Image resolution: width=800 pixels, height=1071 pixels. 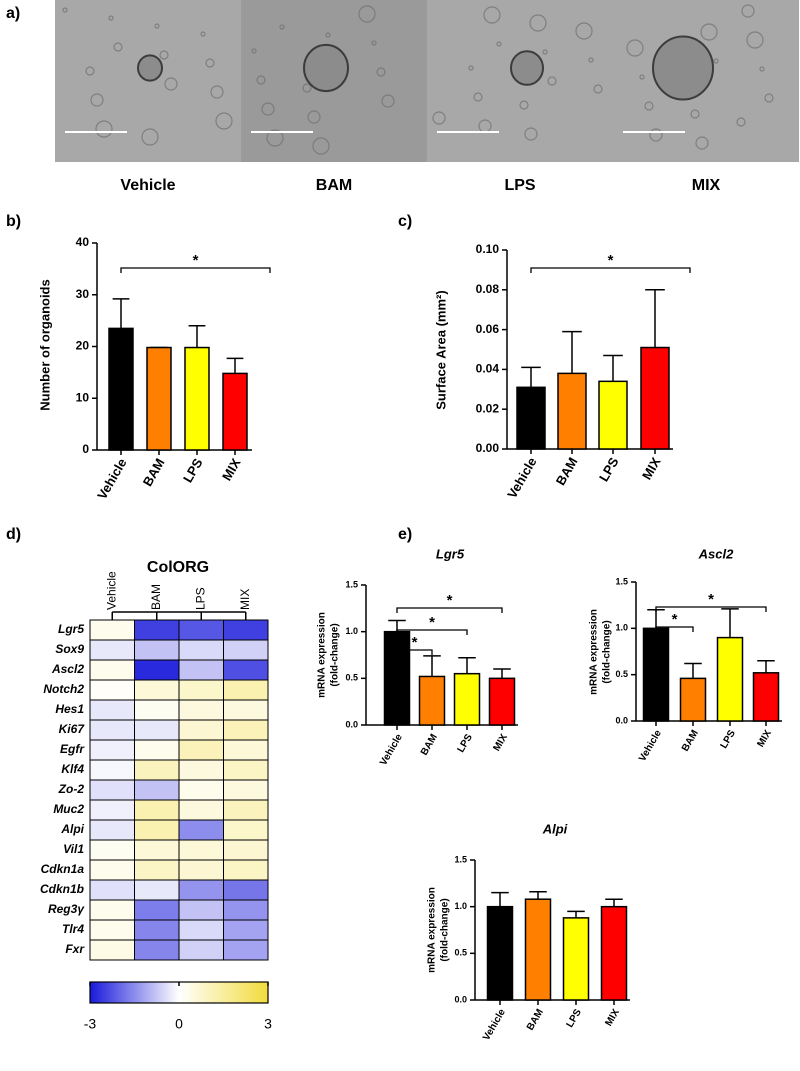 I want to click on row-label: Tlr4, so click(x=73, y=929).